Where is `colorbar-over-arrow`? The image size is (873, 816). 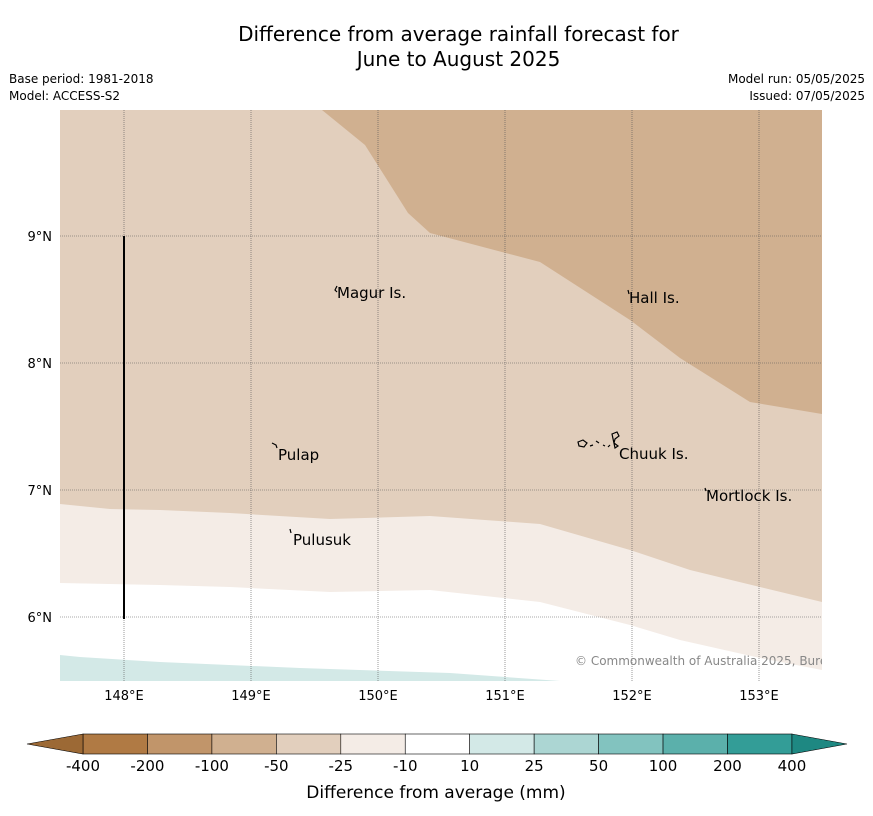
colorbar-over-arrow is located at coordinates (819, 744).